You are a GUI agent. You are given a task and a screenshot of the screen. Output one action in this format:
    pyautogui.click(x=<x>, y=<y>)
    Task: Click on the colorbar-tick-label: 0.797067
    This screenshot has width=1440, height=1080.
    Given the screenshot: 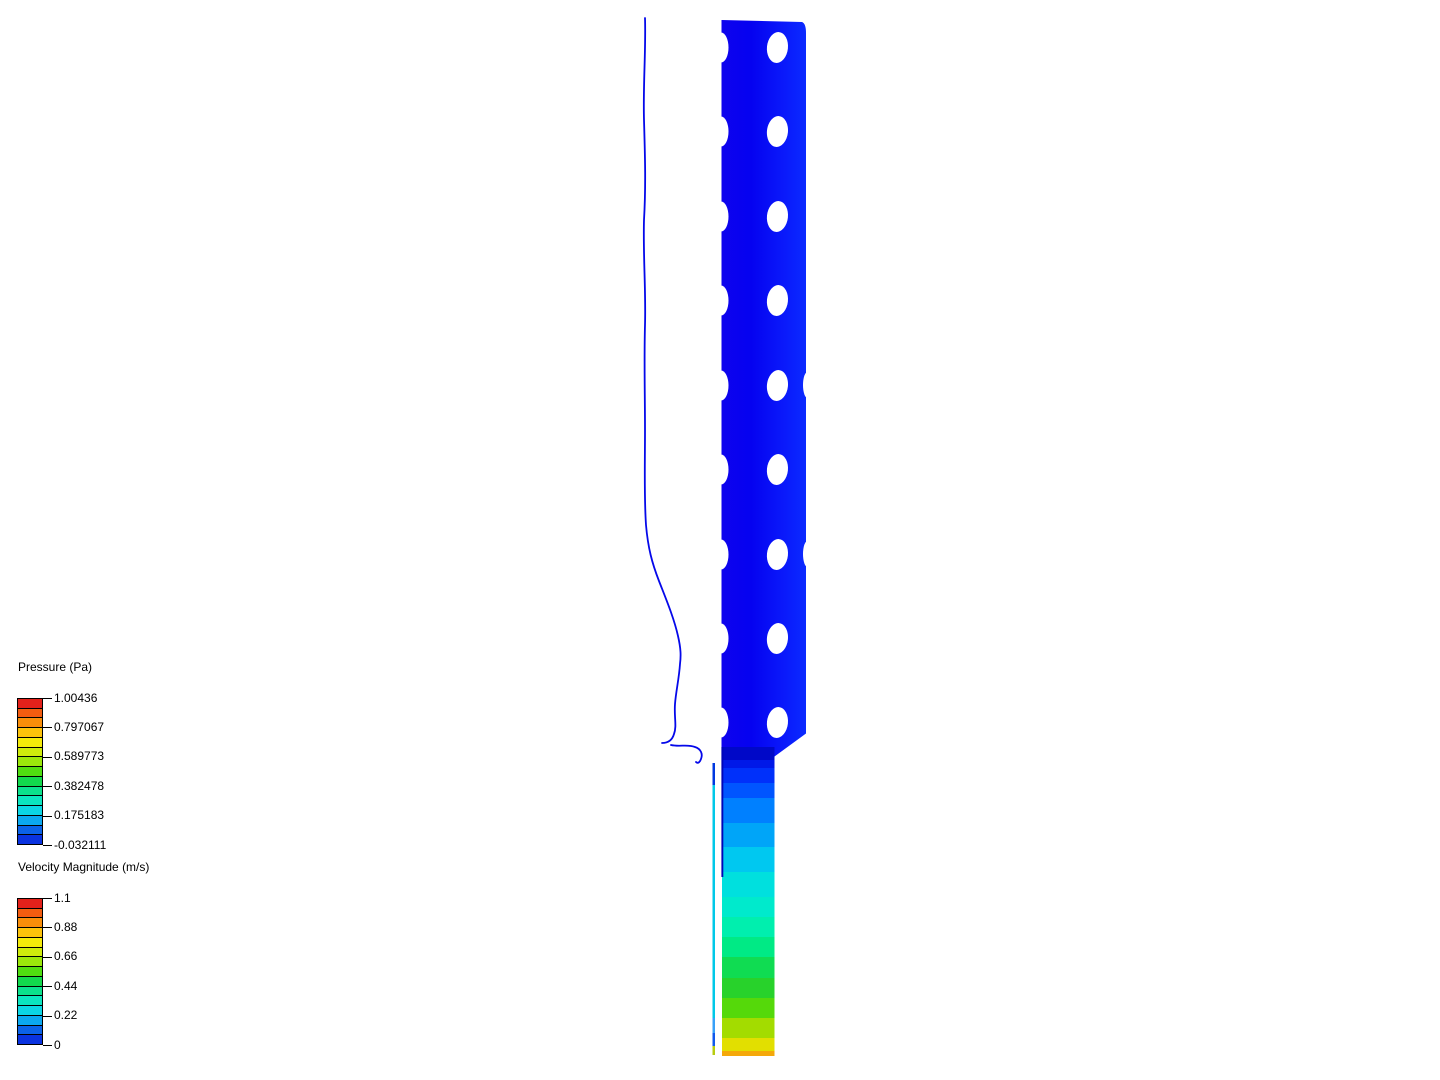 What is the action you would take?
    pyautogui.click(x=79, y=726)
    